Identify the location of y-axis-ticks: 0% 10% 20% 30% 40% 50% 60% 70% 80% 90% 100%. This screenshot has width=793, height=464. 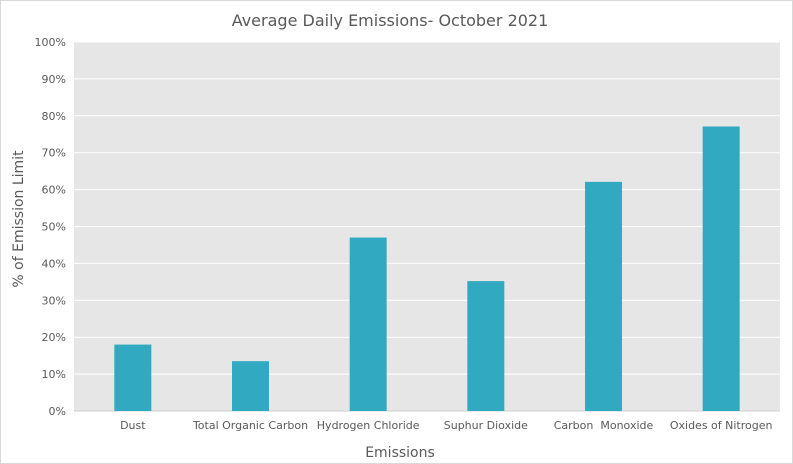
(50, 227).